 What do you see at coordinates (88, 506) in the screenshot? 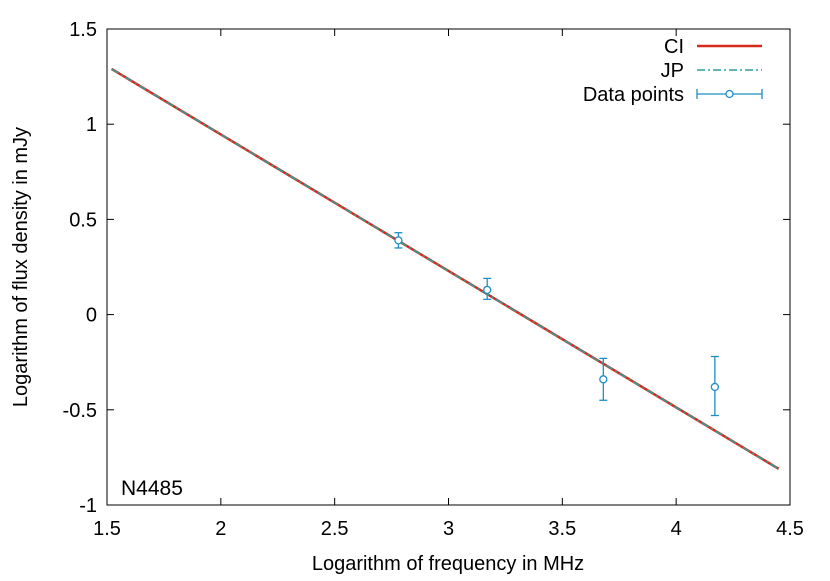
I see `y-tick-label-0: -1` at bounding box center [88, 506].